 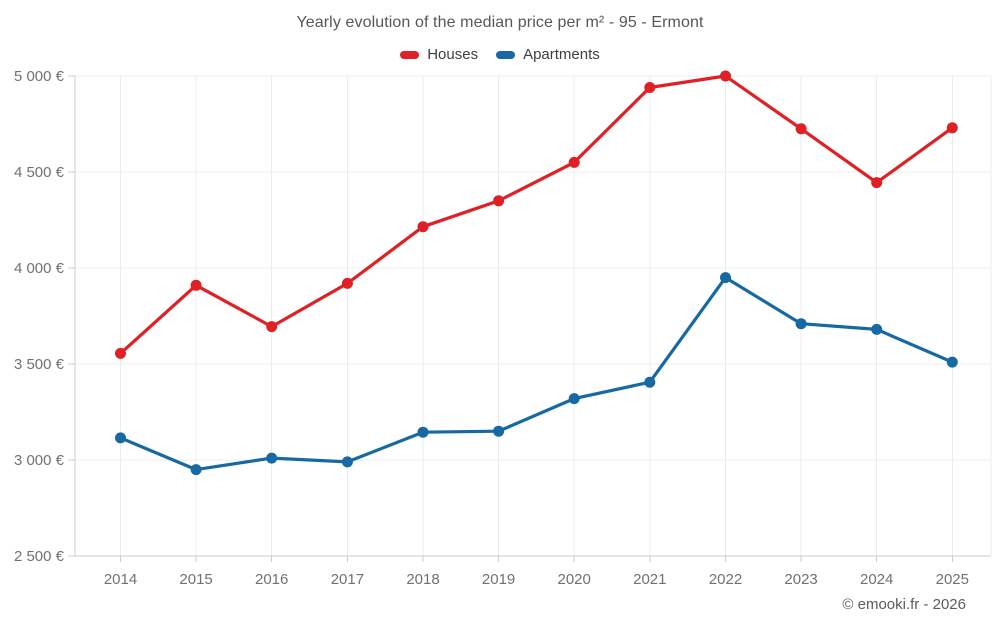 What do you see at coordinates (347, 579) in the screenshot?
I see `svg-text: 2017` at bounding box center [347, 579].